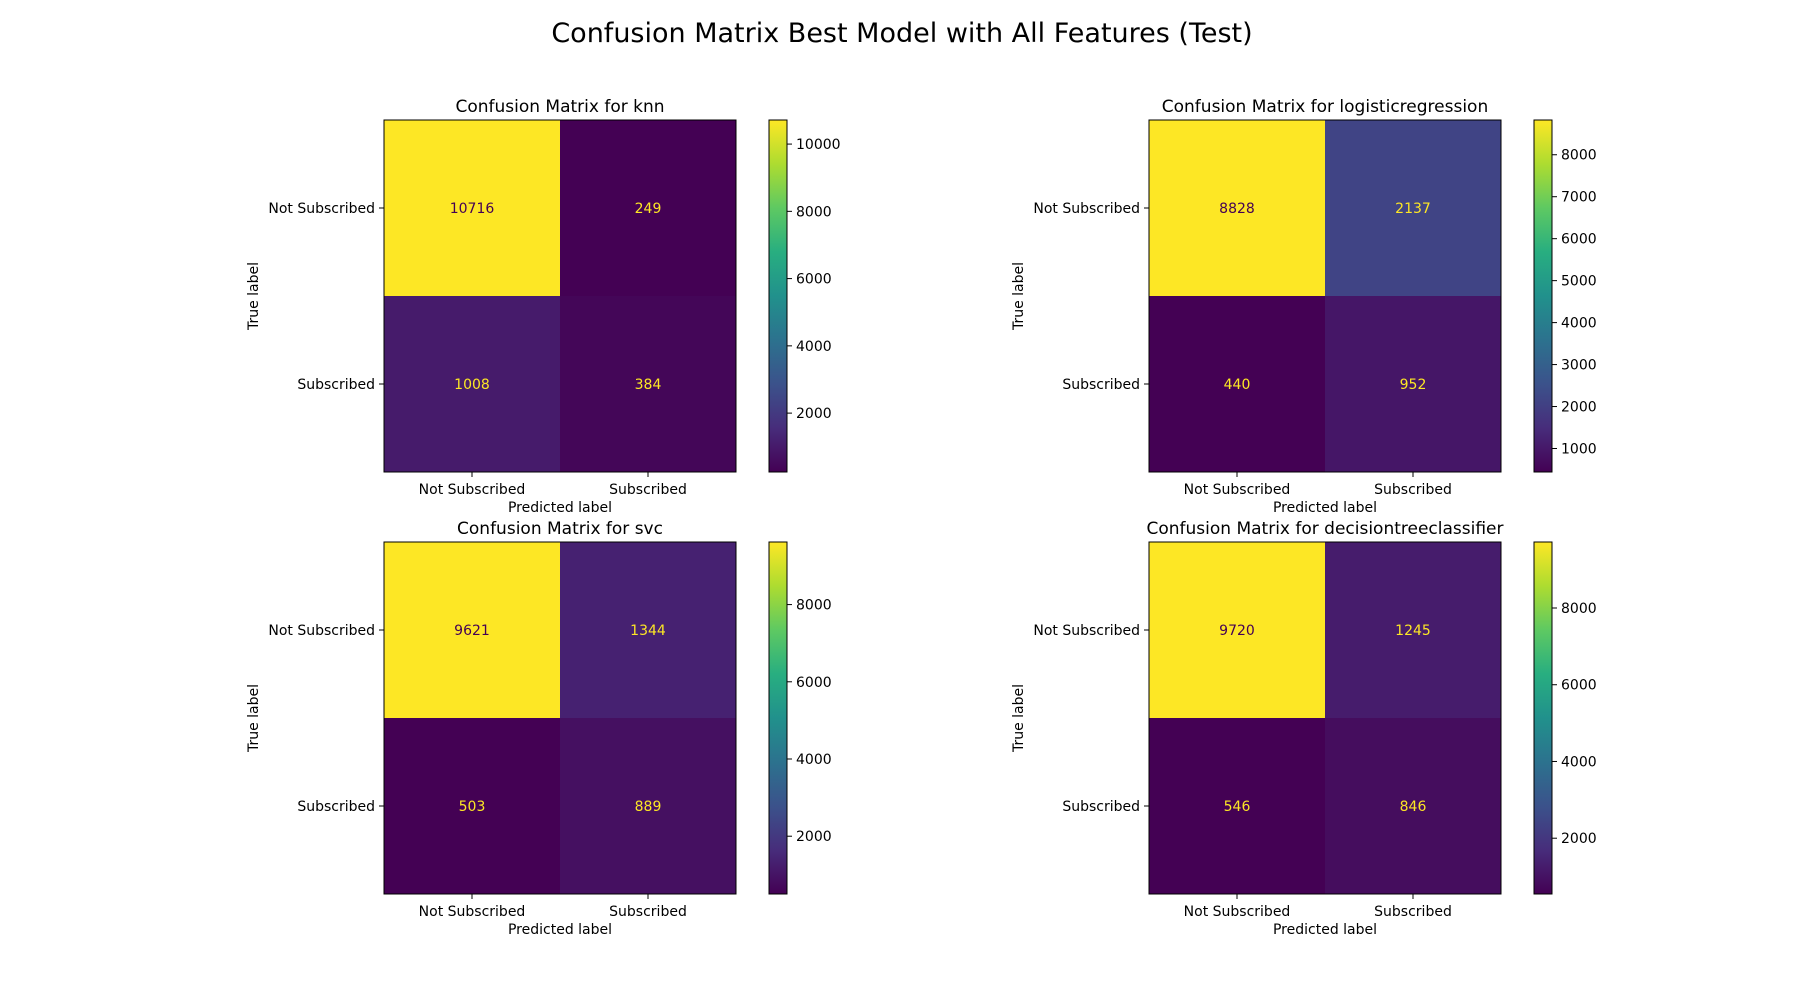 The image size is (1800, 1000). Describe the element at coordinates (559, 107) in the screenshot. I see `panel-title: Confusion Matrix for knn` at that location.